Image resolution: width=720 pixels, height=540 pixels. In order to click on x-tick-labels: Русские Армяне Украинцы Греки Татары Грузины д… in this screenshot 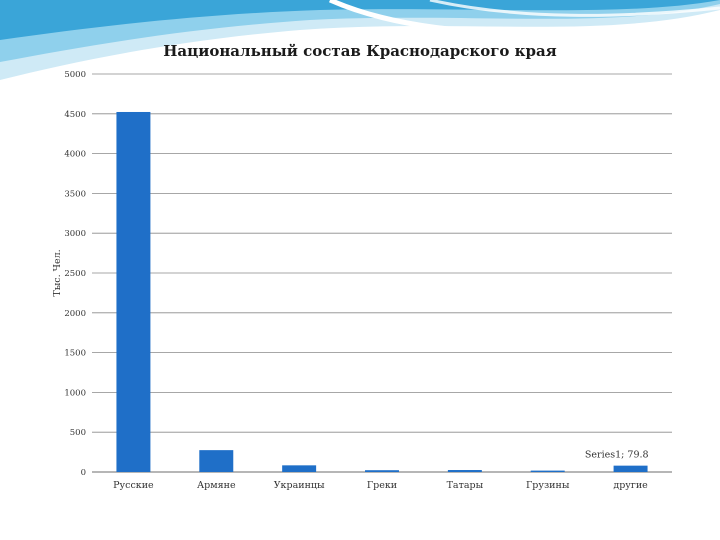, I will do `click(380, 485)`.